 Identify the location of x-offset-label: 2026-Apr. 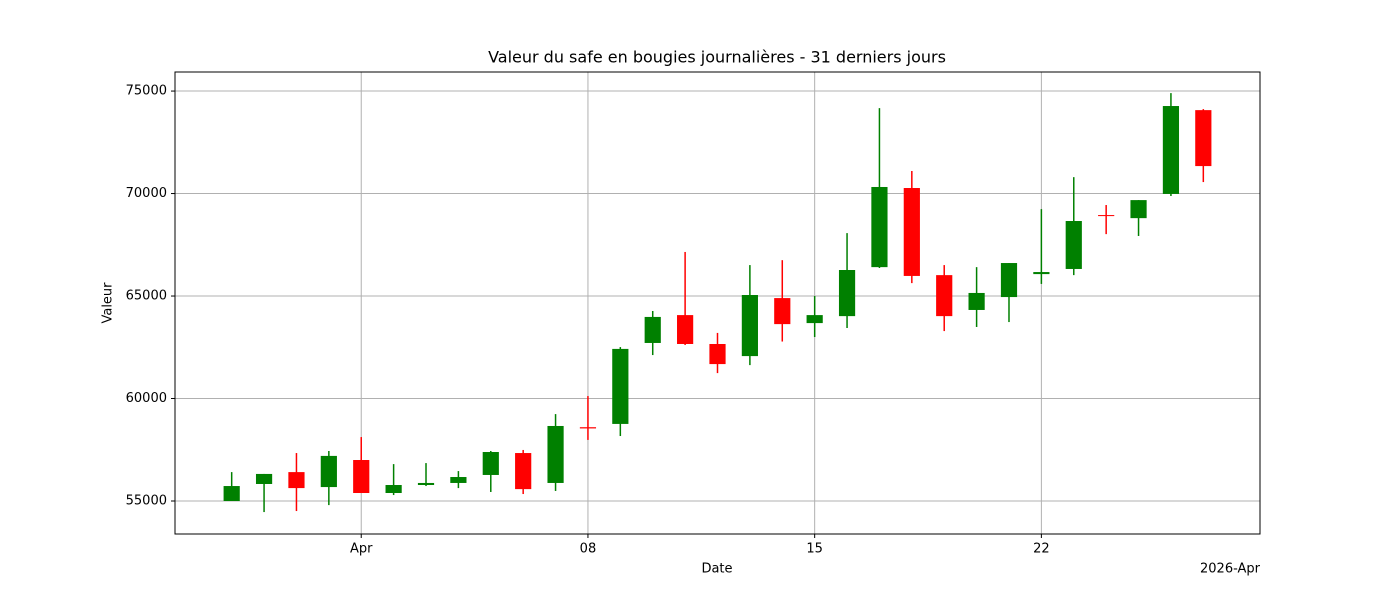
(1230, 569).